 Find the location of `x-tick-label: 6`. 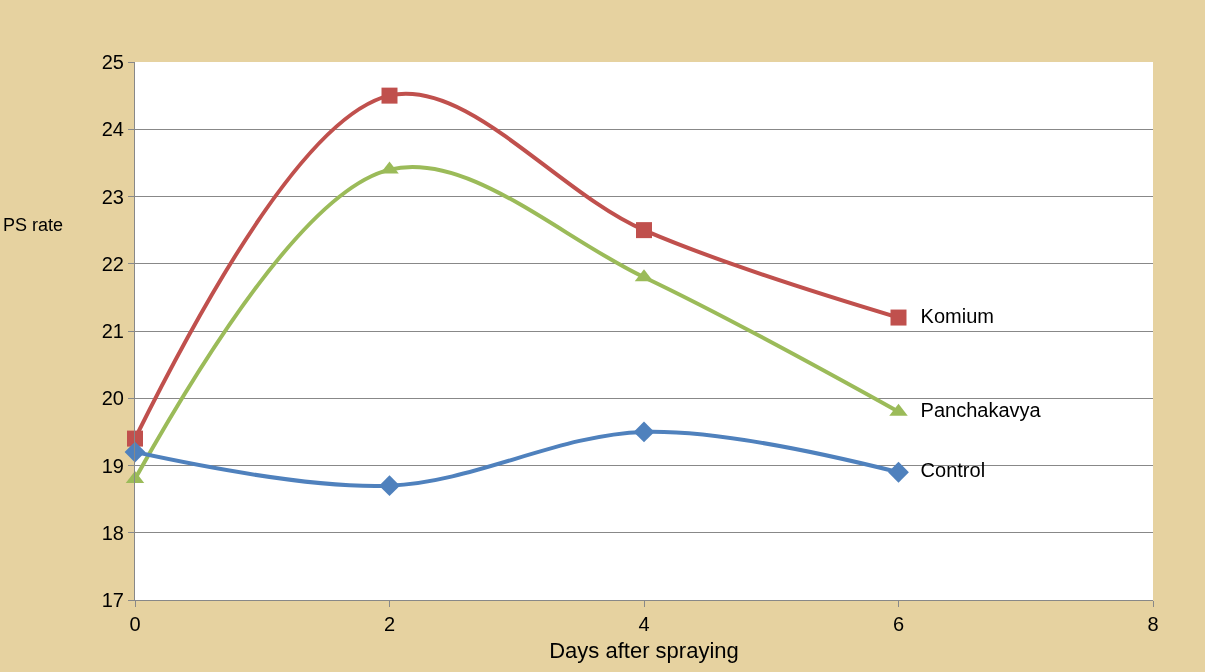

x-tick-label: 6 is located at coordinates (898, 624).